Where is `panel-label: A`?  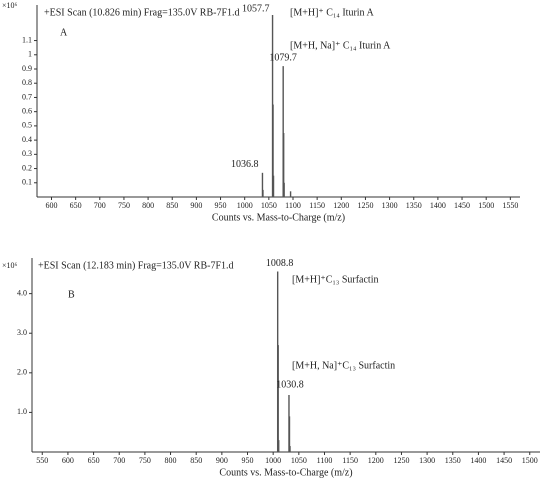 panel-label: A is located at coordinates (64, 32).